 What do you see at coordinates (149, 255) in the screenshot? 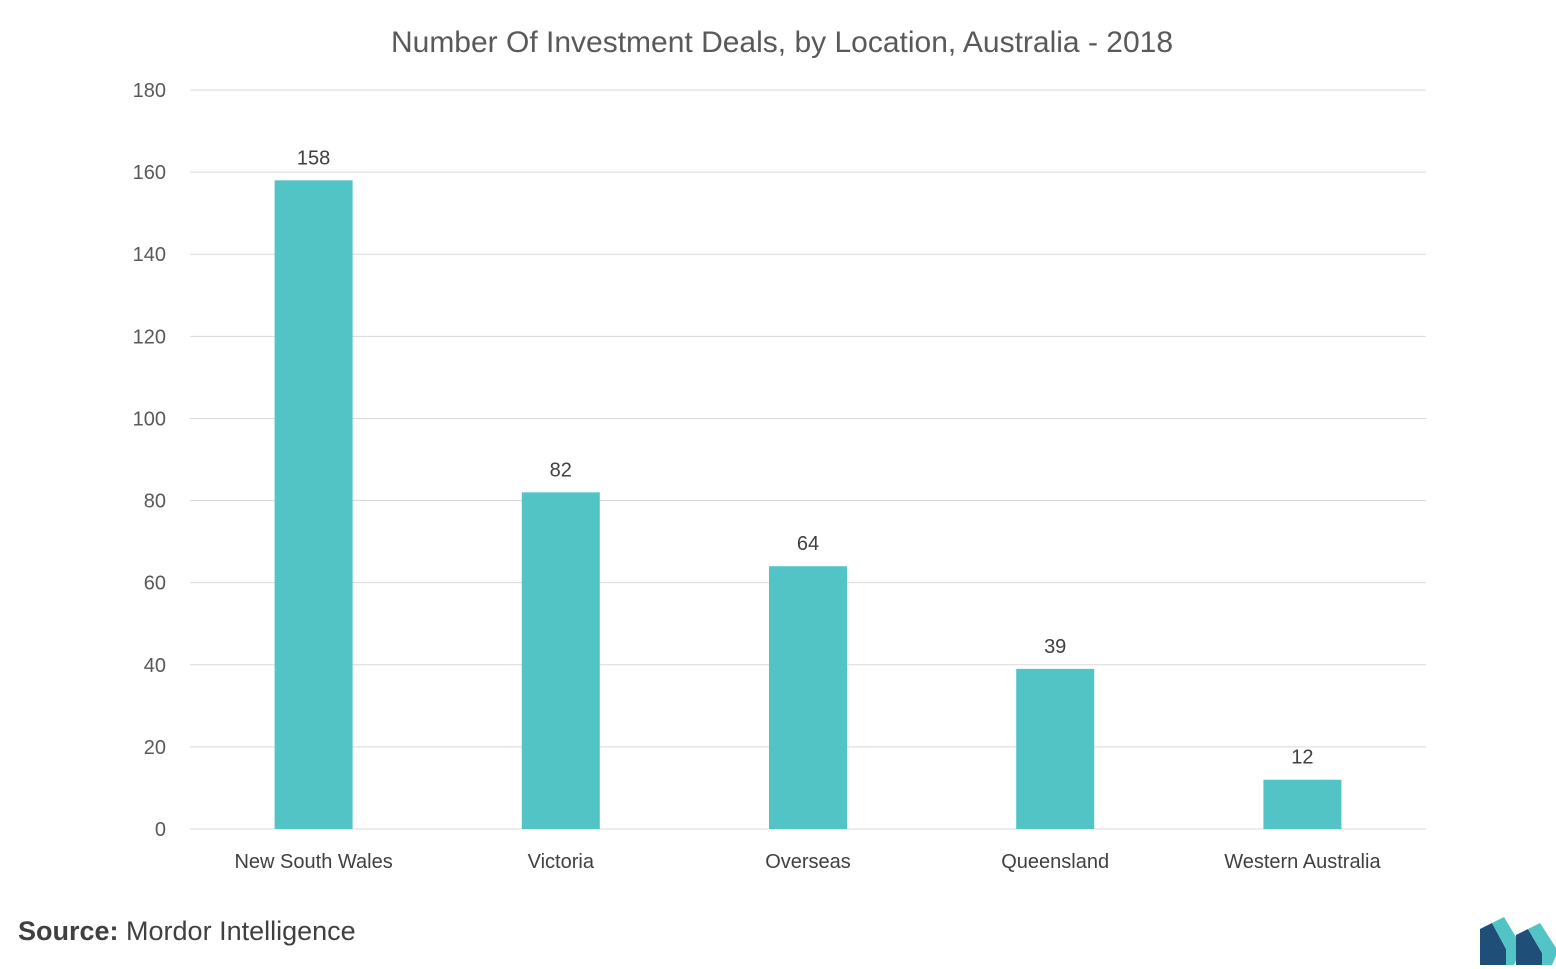
I see `y-tick-label: 140` at bounding box center [149, 255].